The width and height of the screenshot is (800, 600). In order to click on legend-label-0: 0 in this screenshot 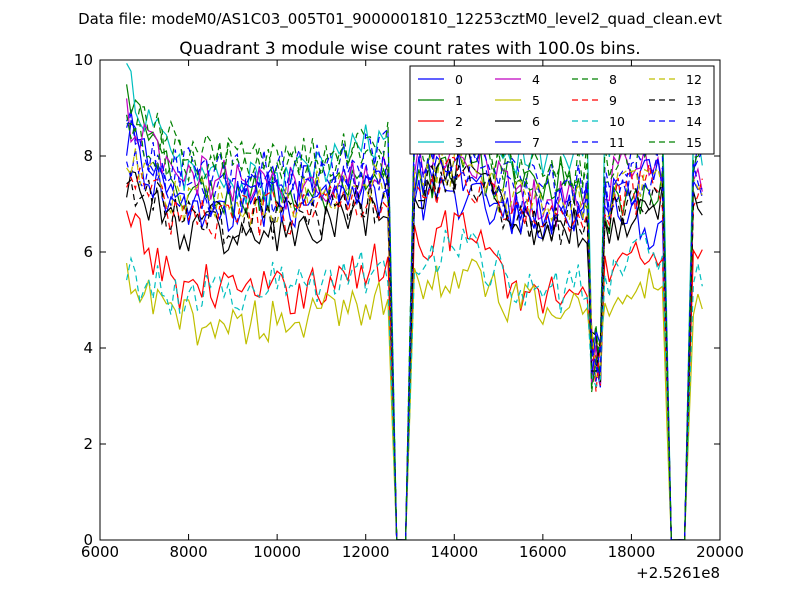, I will do `click(459, 79)`.